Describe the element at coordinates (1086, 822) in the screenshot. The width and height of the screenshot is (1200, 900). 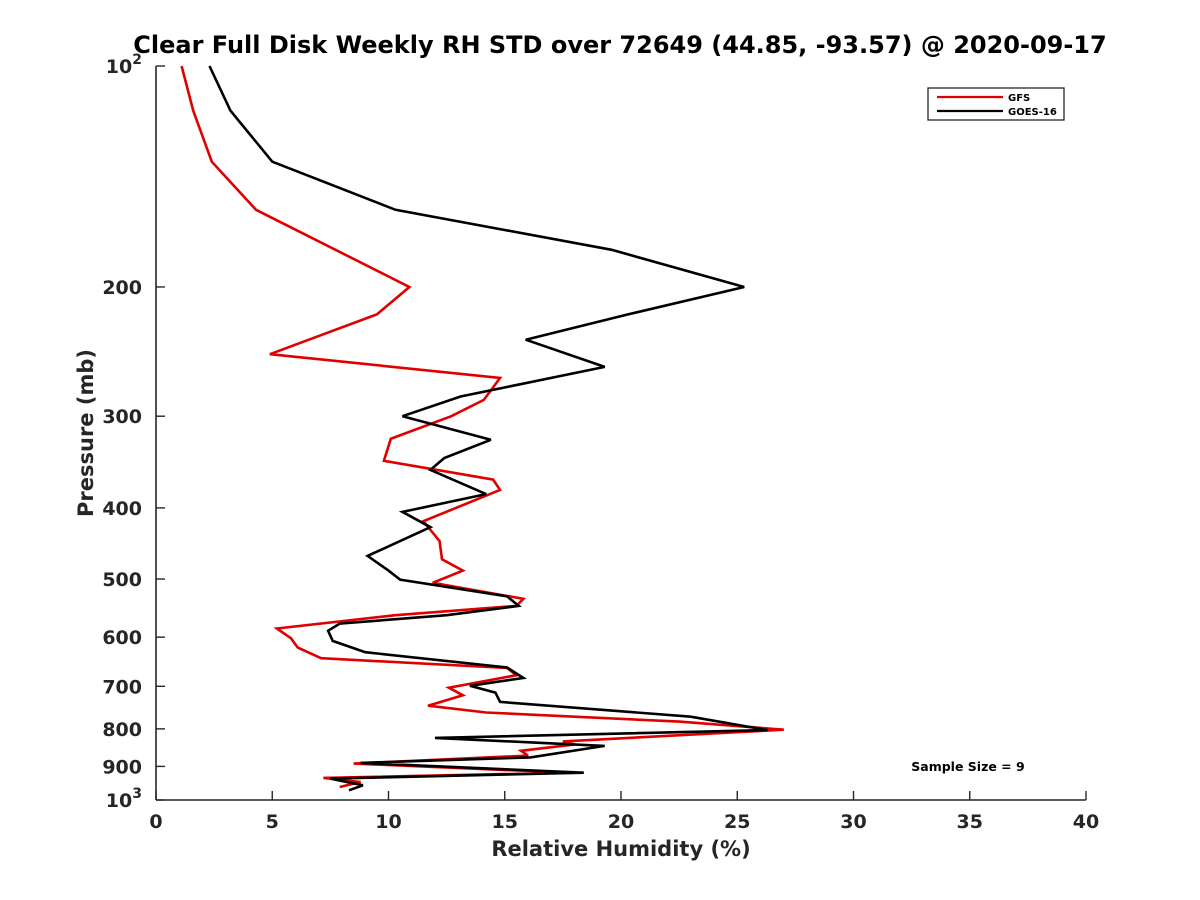
I see `x-tick-label: 40` at that location.